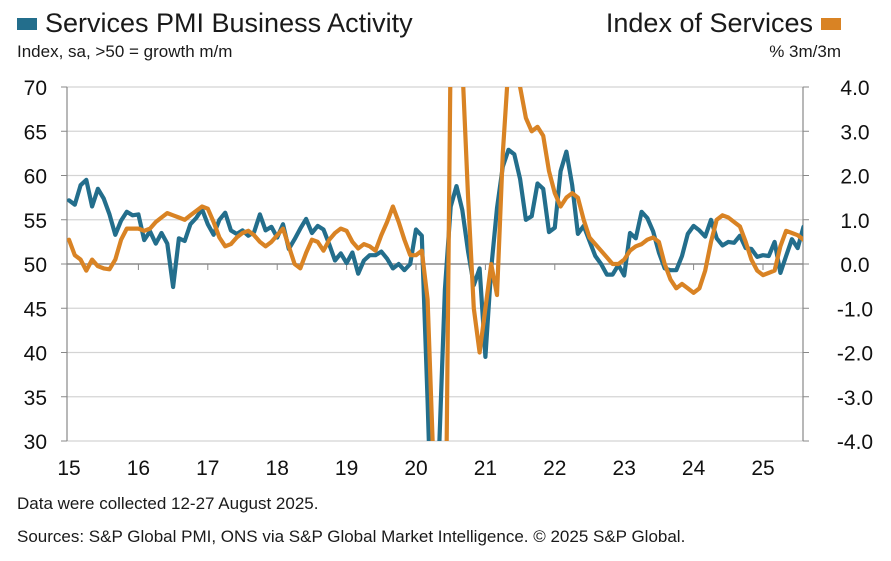  Describe the element at coordinates (855, 442) in the screenshot. I see `right-tick-label: -4.0` at that location.